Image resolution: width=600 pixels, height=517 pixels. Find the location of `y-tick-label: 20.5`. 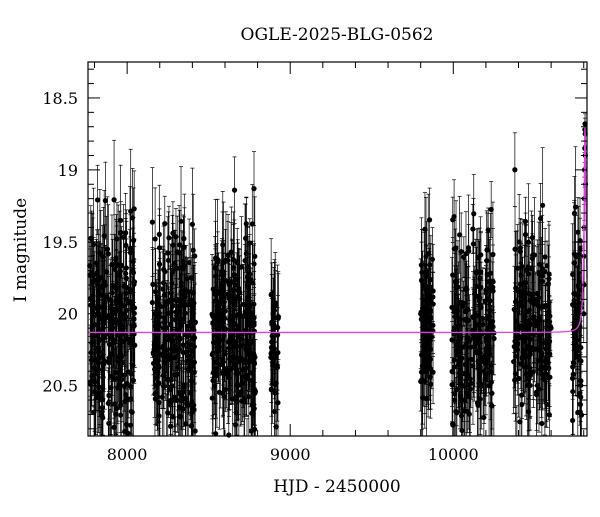

y-tick-label: 20.5 is located at coordinates (60, 386).